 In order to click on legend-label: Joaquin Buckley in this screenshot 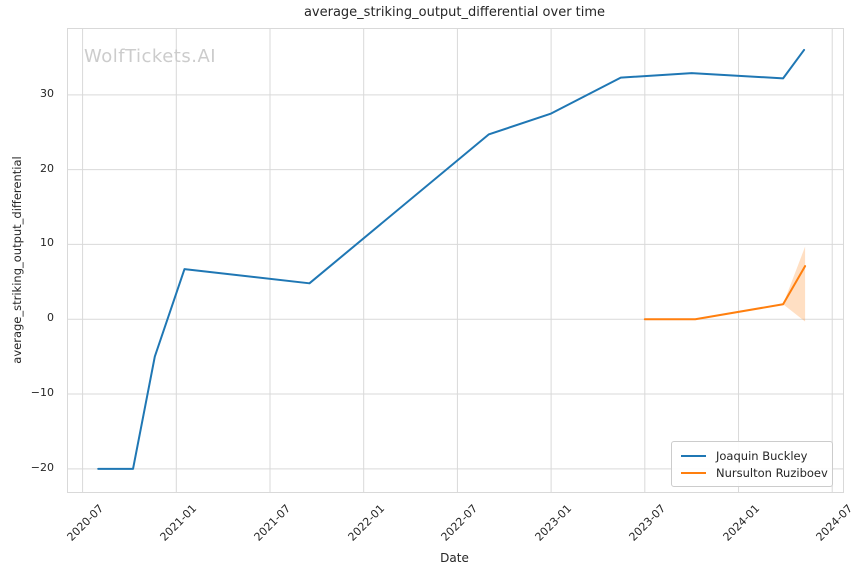, I will do `click(762, 455)`.